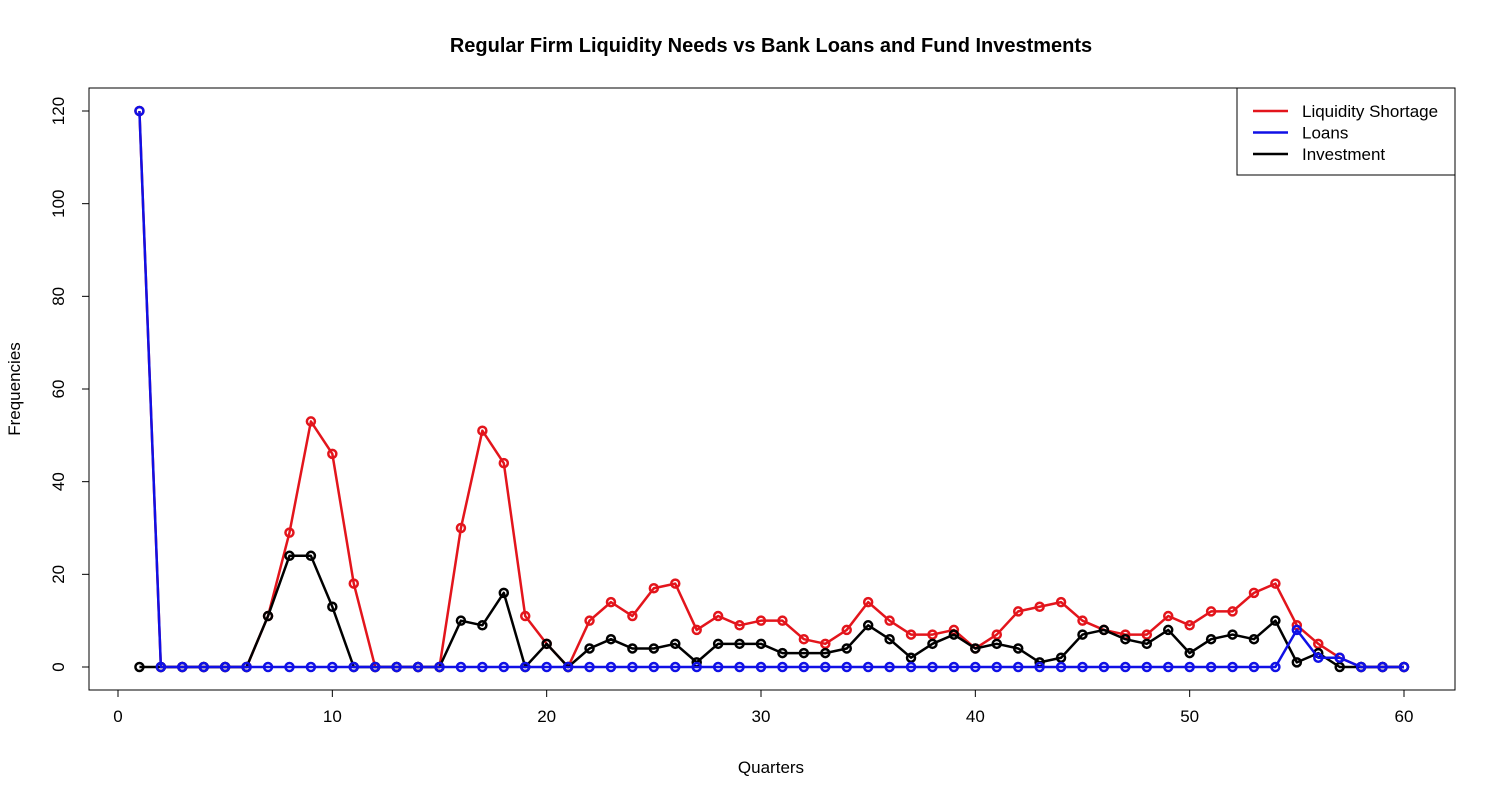 This screenshot has width=1500, height=800. What do you see at coordinates (58, 203) in the screenshot?
I see `y-tick-label: 100` at bounding box center [58, 203].